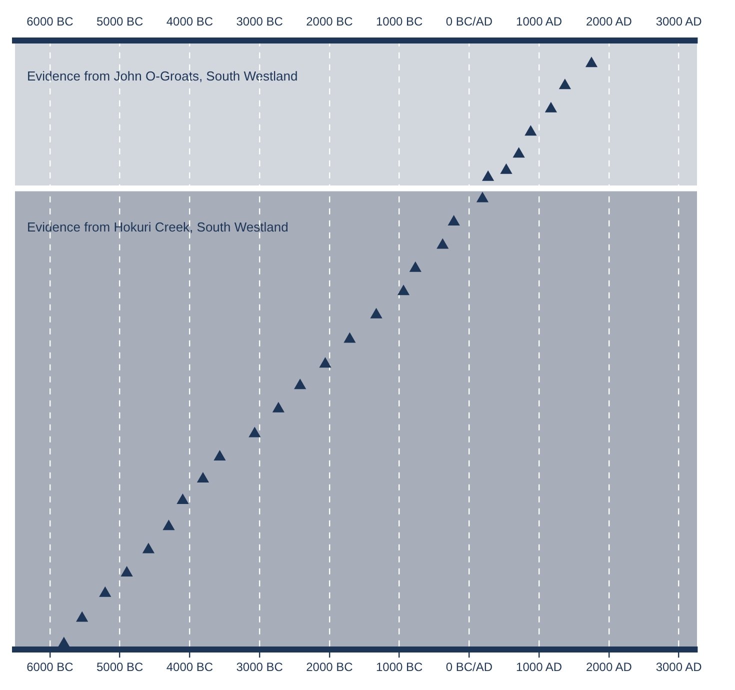  Describe the element at coordinates (400, 667) in the screenshot. I see `x-tick-label: 1000 BC` at that location.